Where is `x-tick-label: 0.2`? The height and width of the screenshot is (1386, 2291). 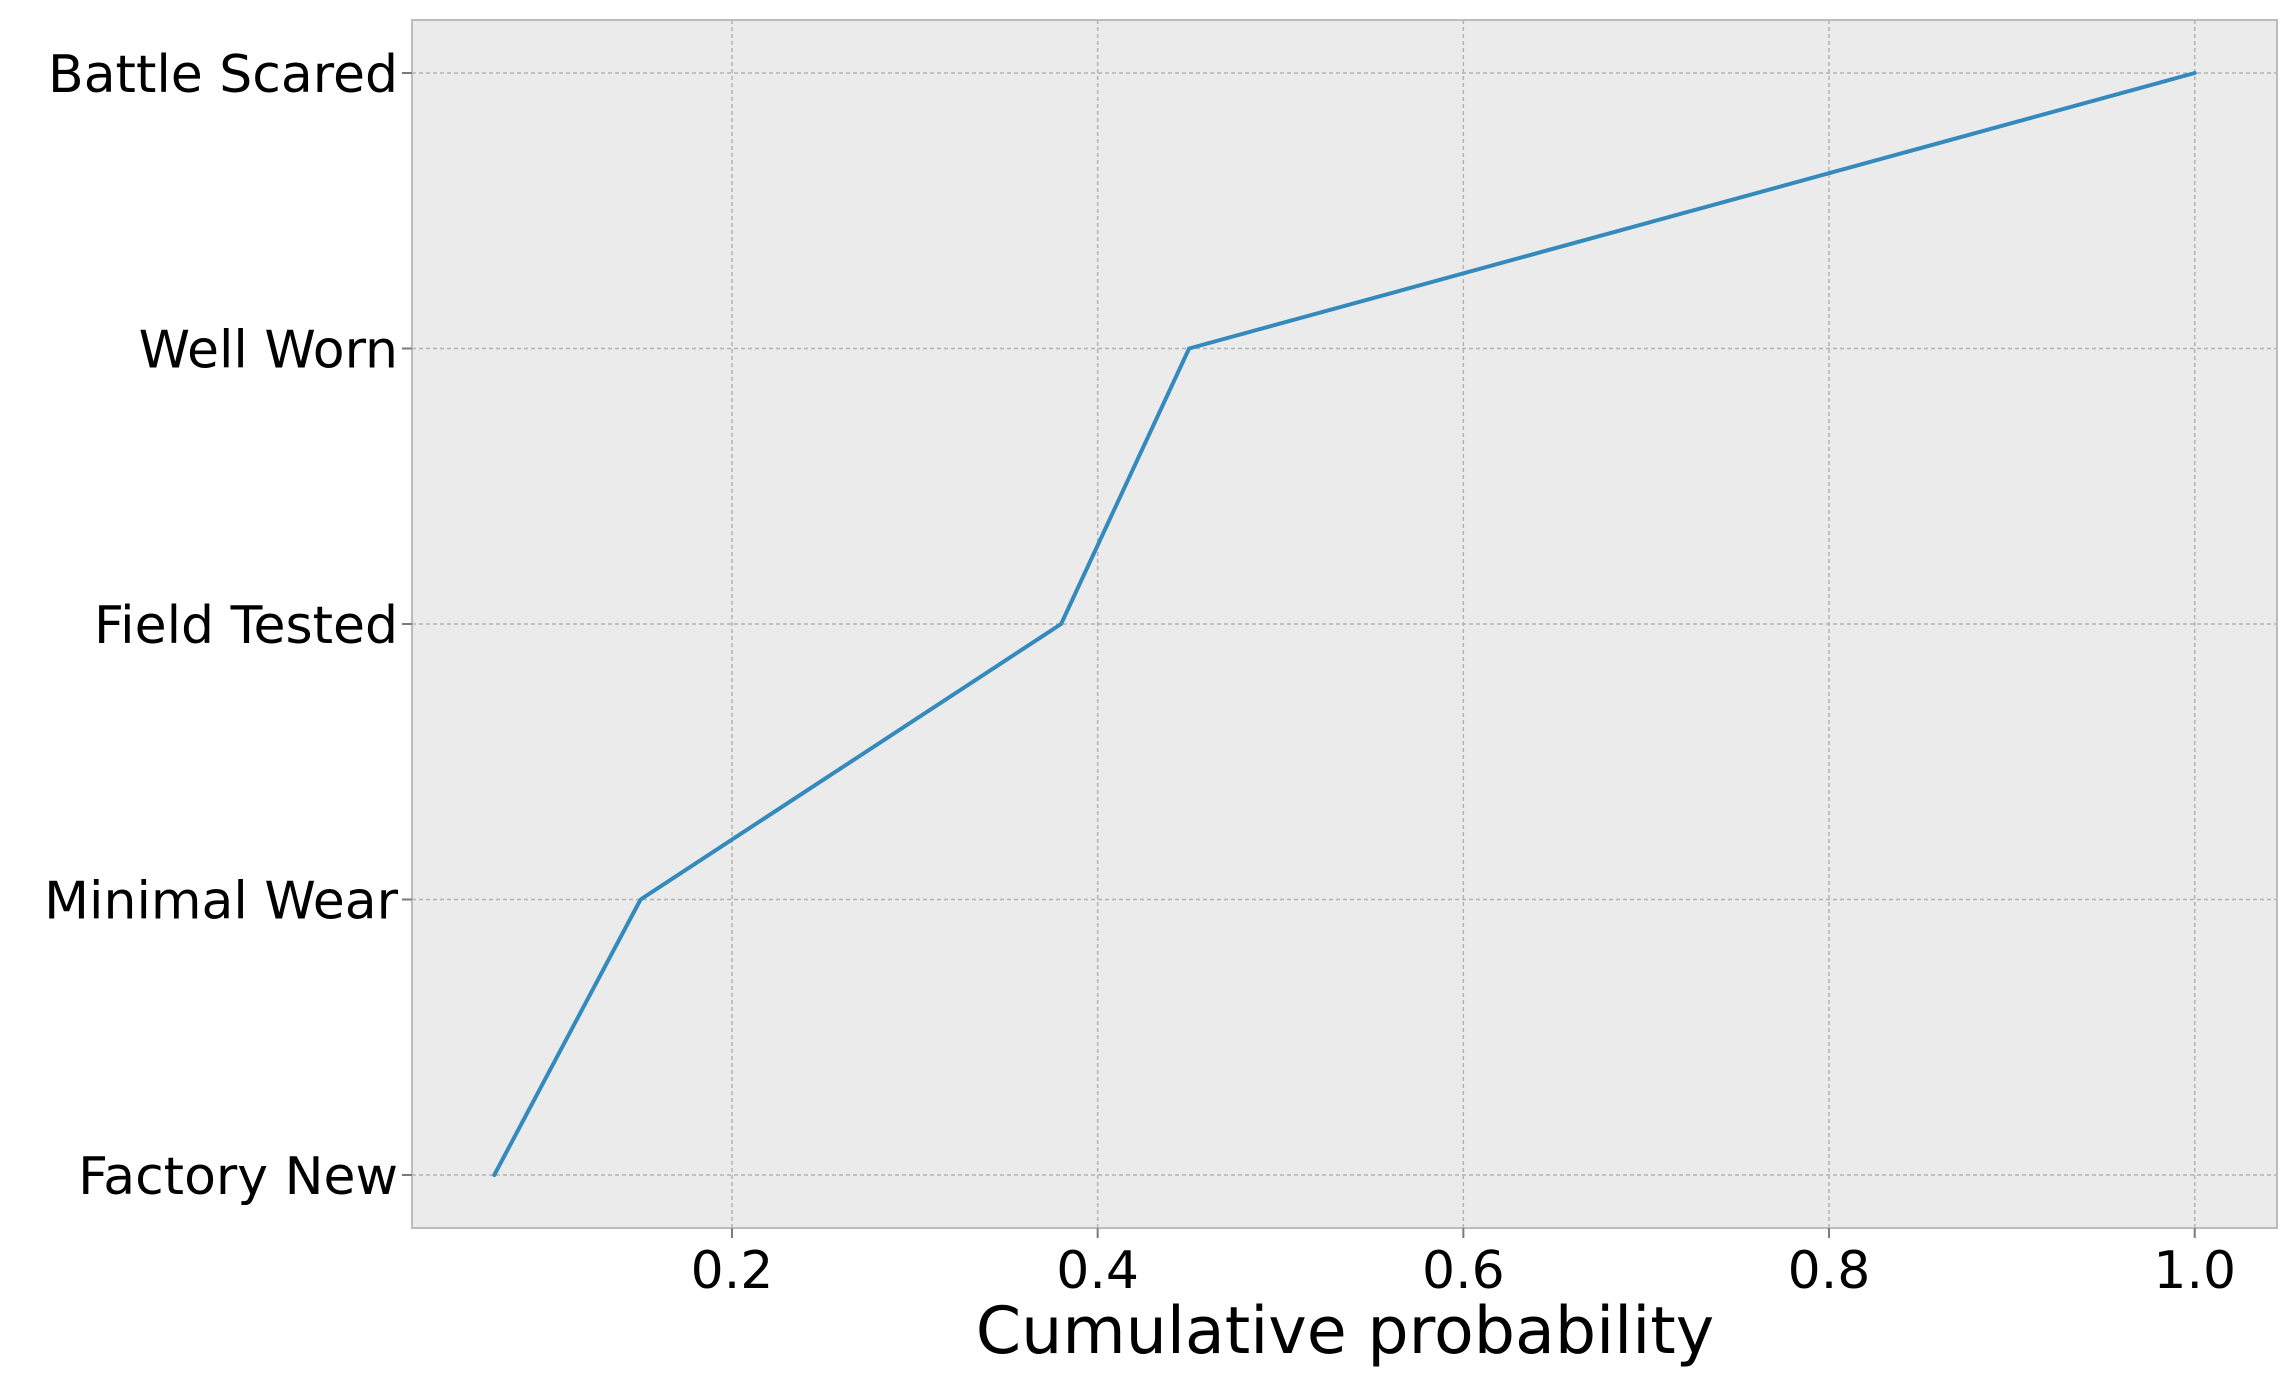
x-tick-label: 0.2 is located at coordinates (732, 1271).